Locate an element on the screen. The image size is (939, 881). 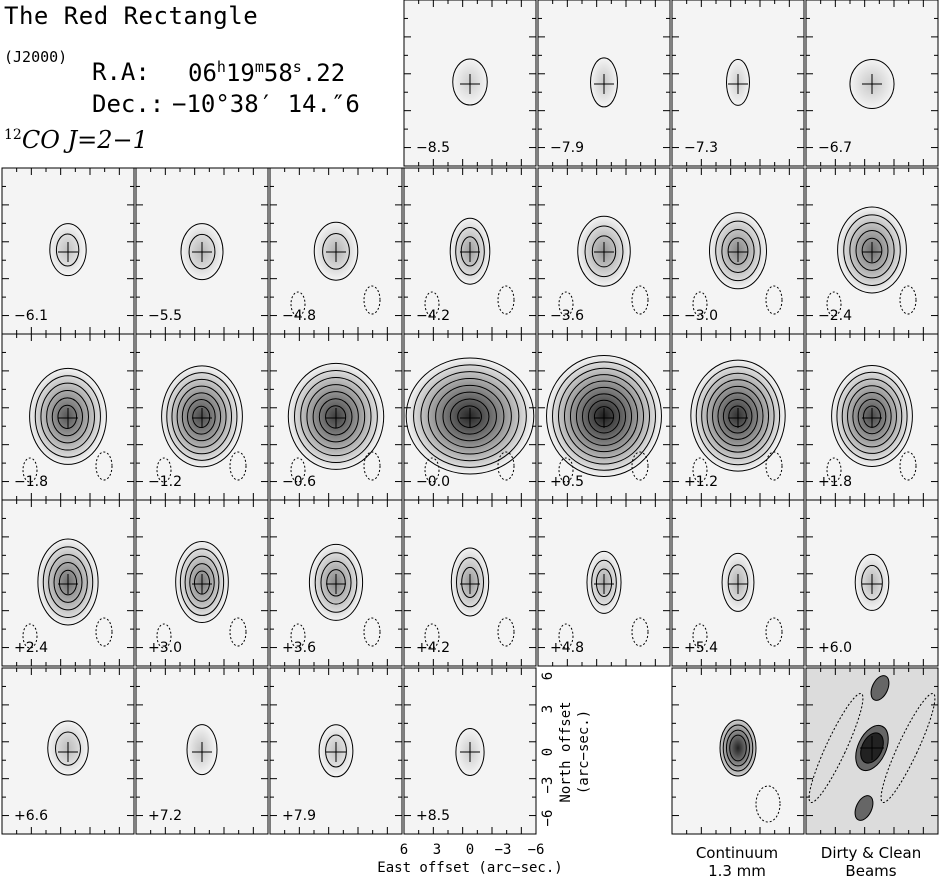
velocity-label: +4.8 is located at coordinates (567, 648).